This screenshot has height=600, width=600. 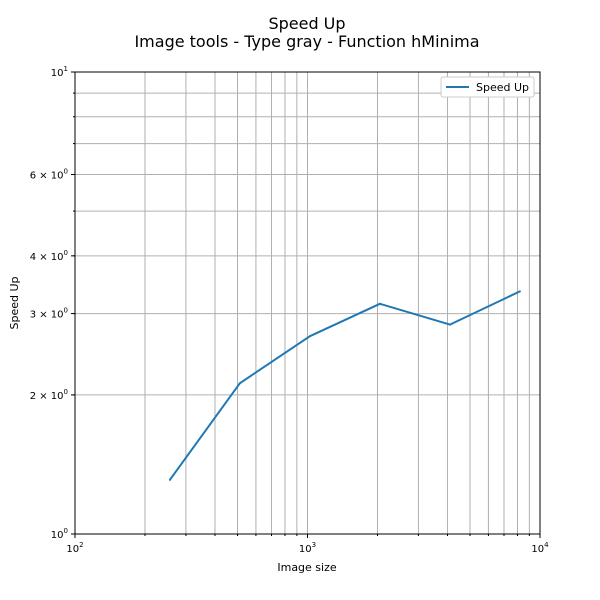 I want to click on legend-box, so click(x=487, y=87).